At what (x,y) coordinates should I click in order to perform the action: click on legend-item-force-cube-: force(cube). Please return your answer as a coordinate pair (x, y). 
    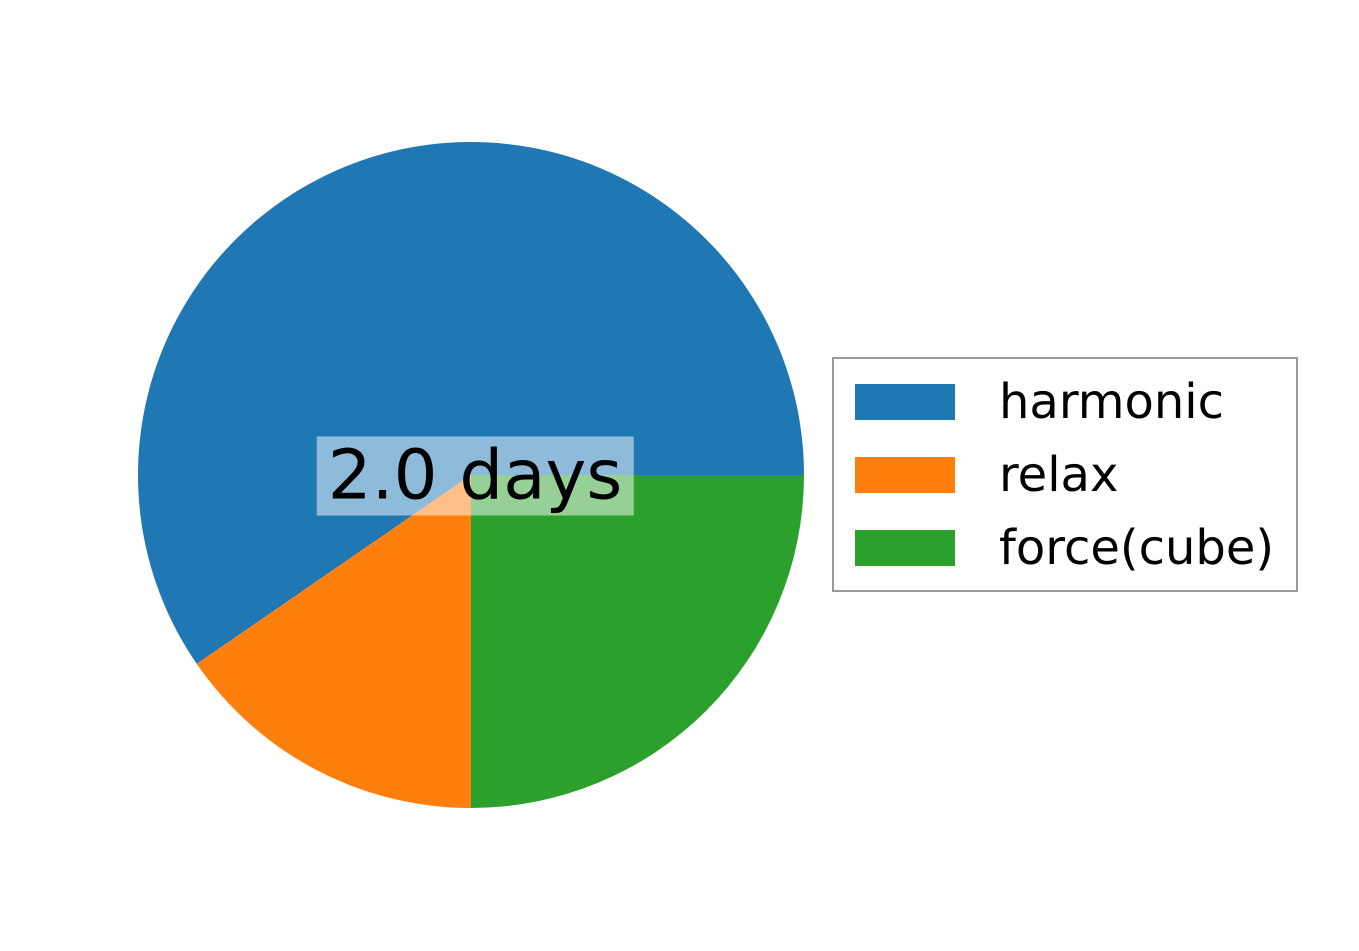
    Looking at the image, I should click on (1075, 547).